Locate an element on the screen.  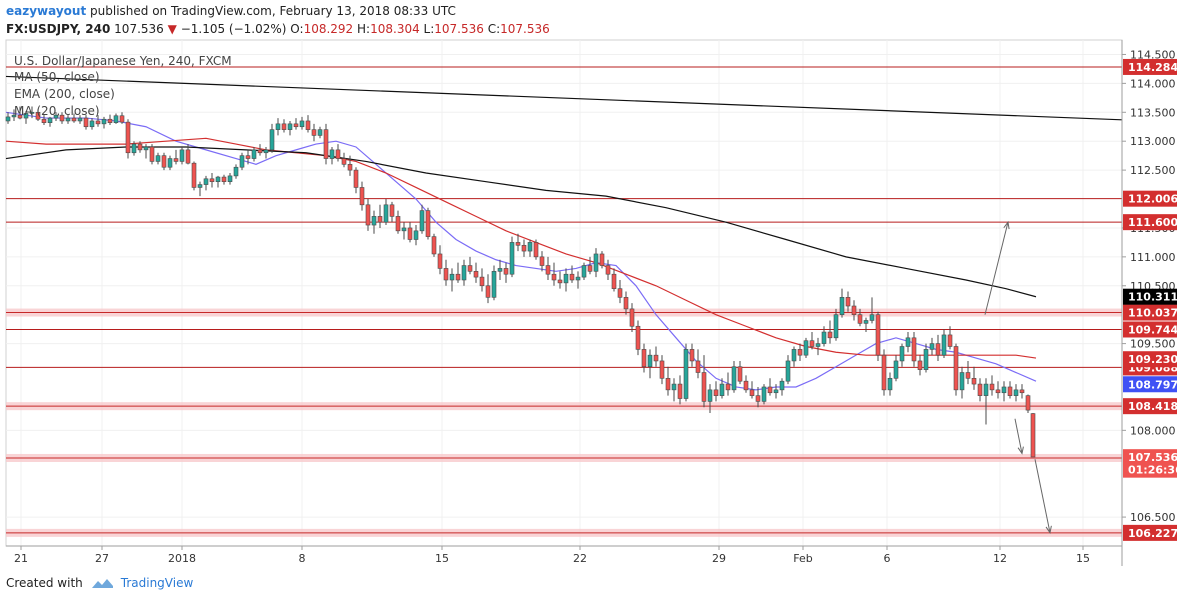
open-value: 108.292 is located at coordinates (328, 29).